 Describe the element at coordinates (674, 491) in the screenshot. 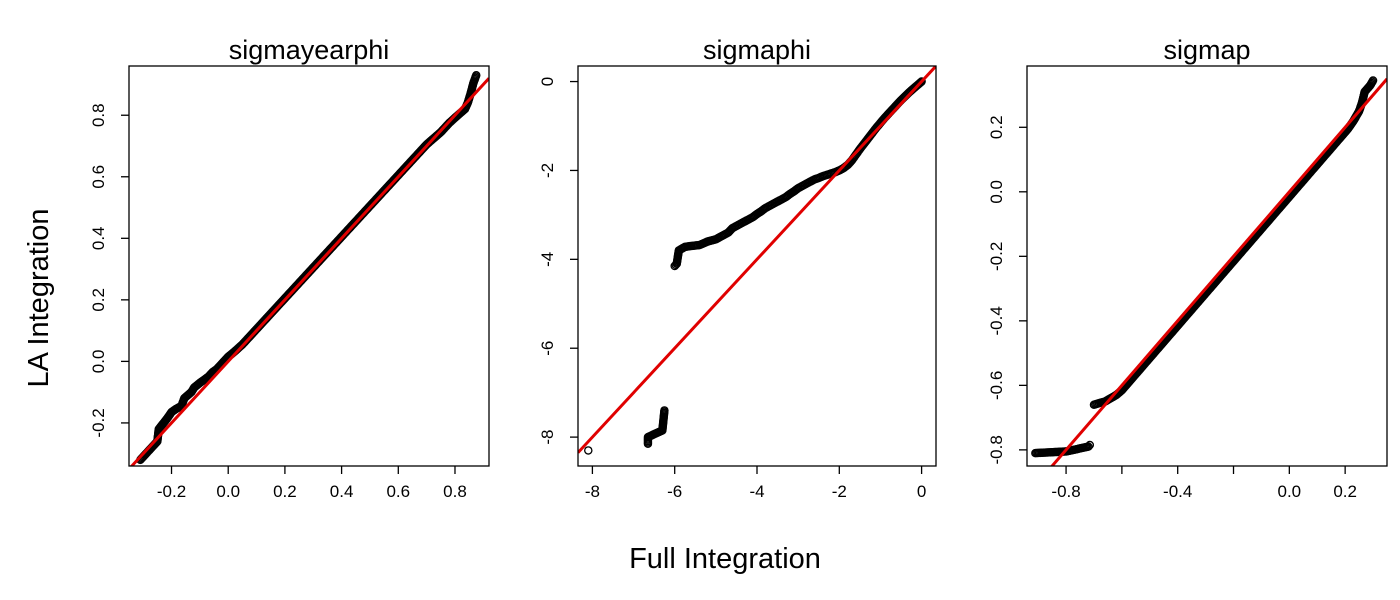

I see `x-tick-label: -6` at that location.